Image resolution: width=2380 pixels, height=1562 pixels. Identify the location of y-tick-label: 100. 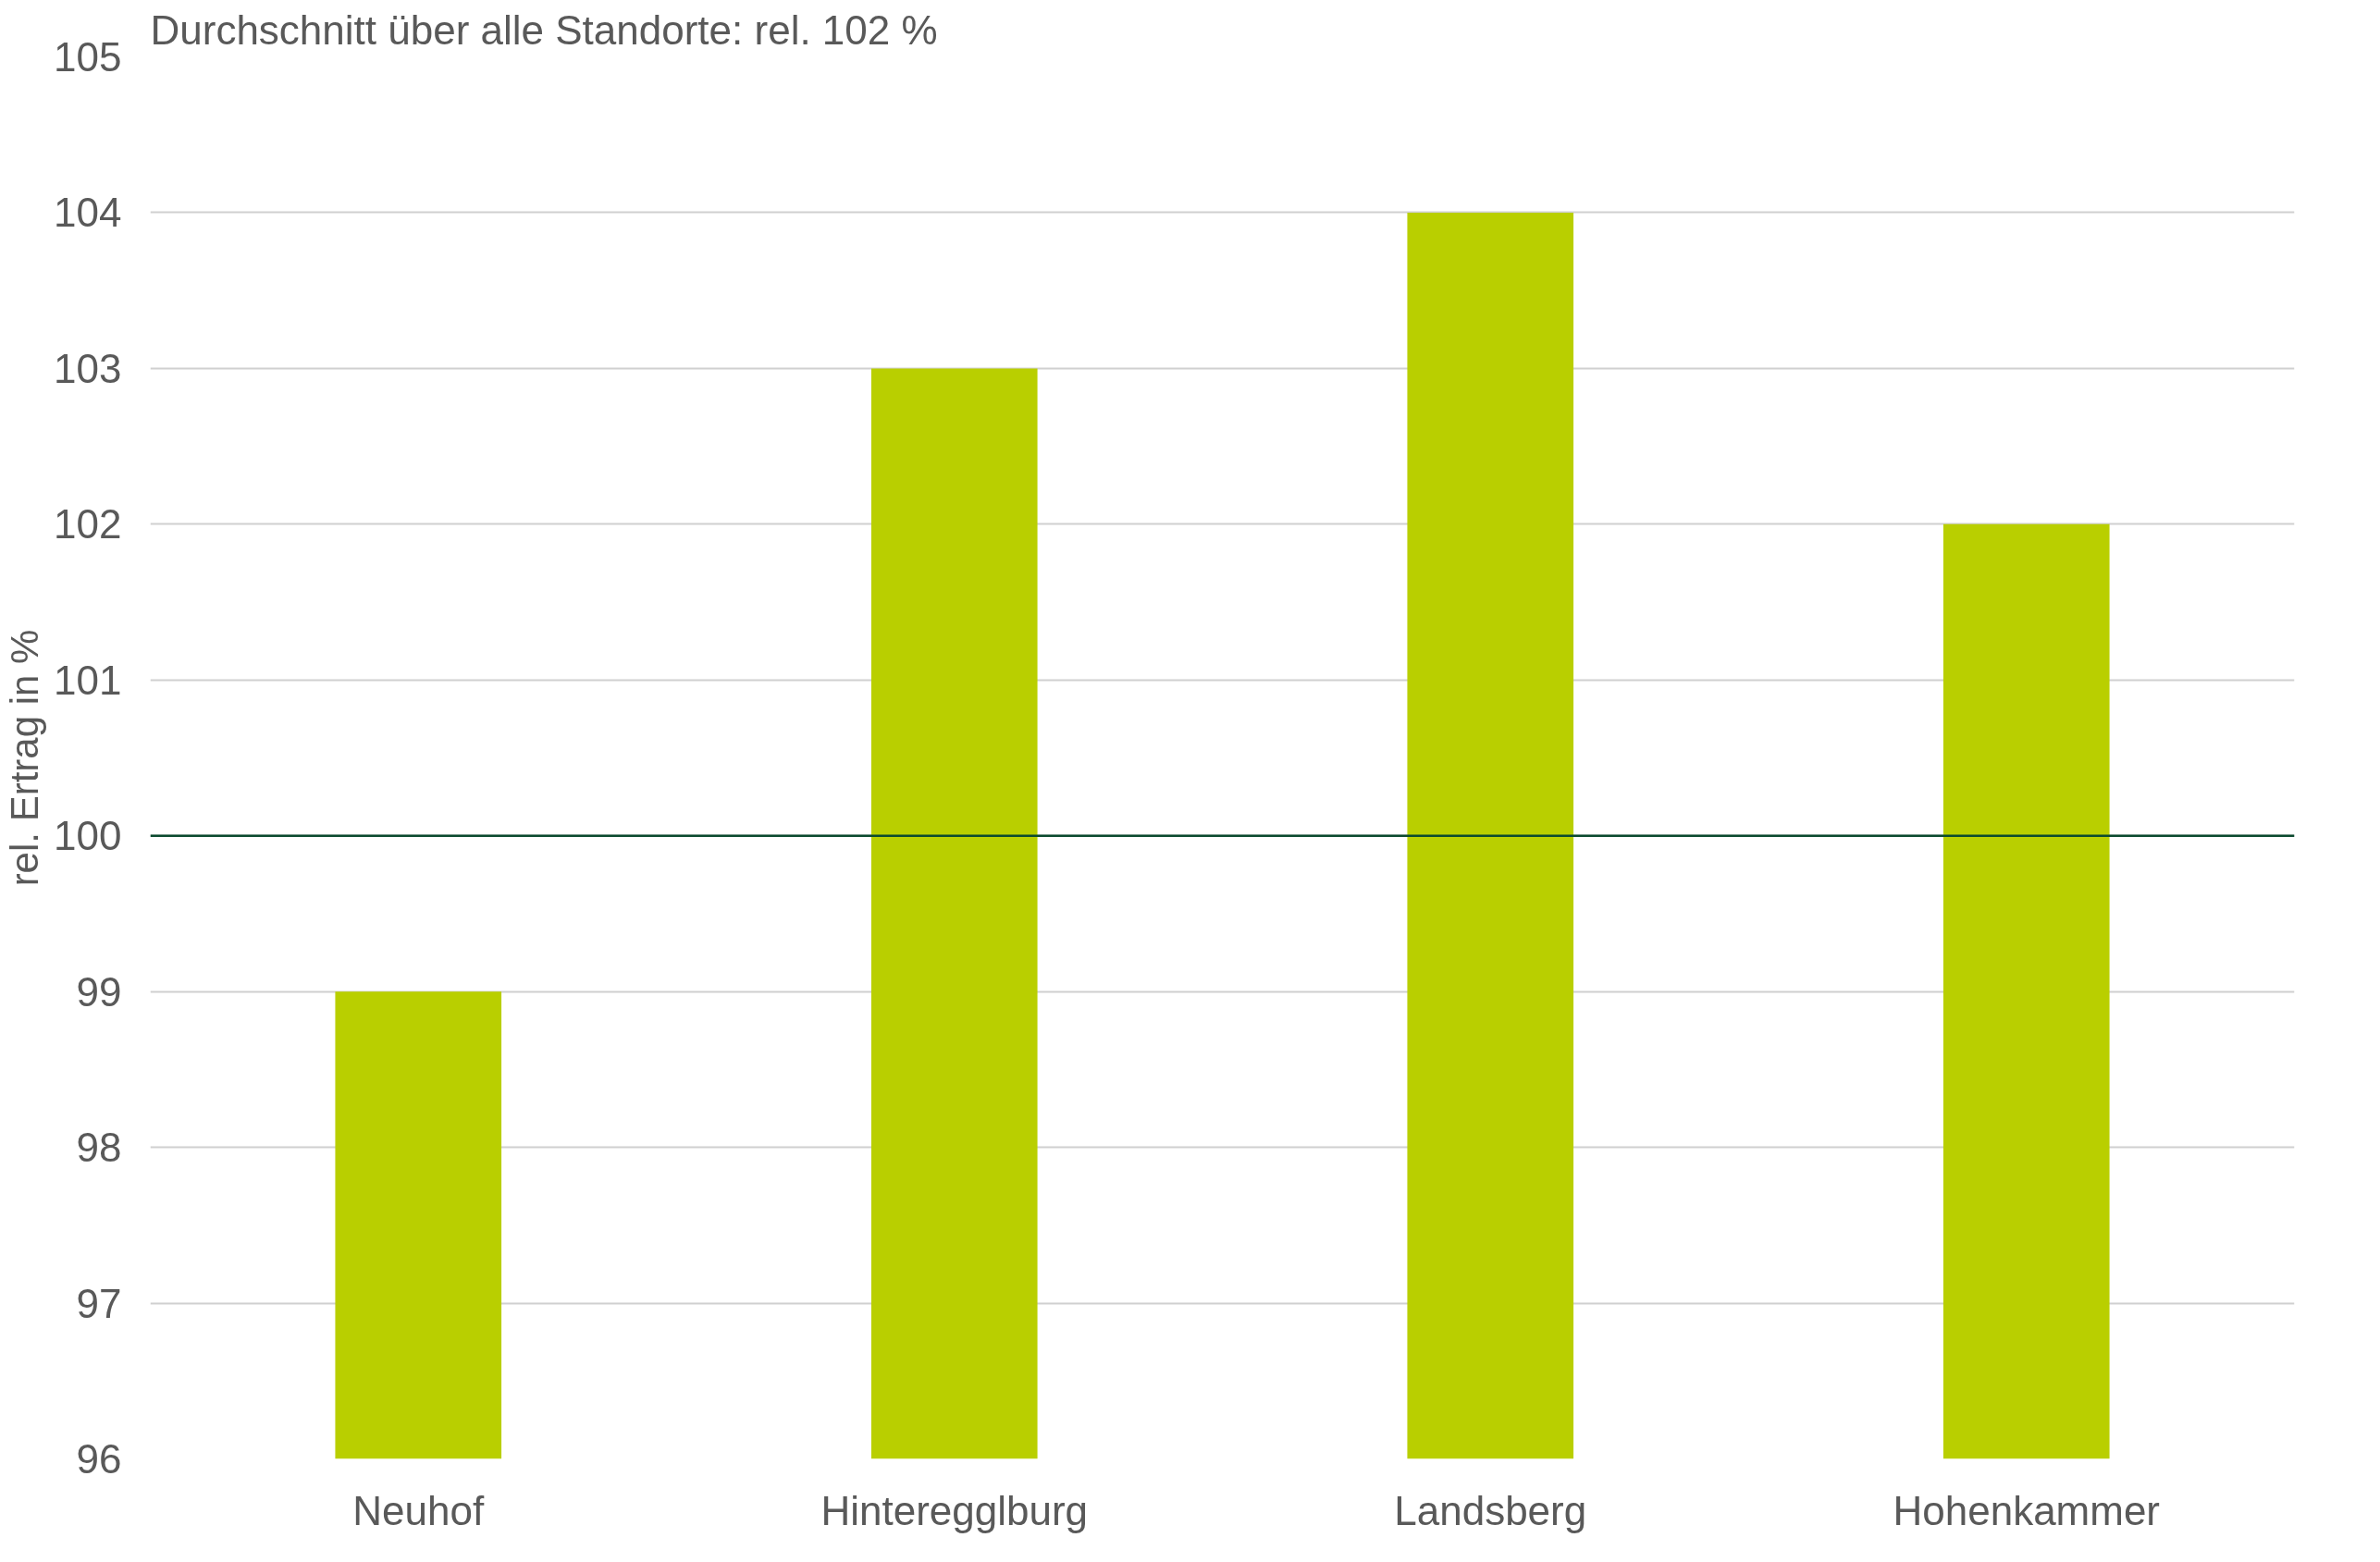
(88, 836).